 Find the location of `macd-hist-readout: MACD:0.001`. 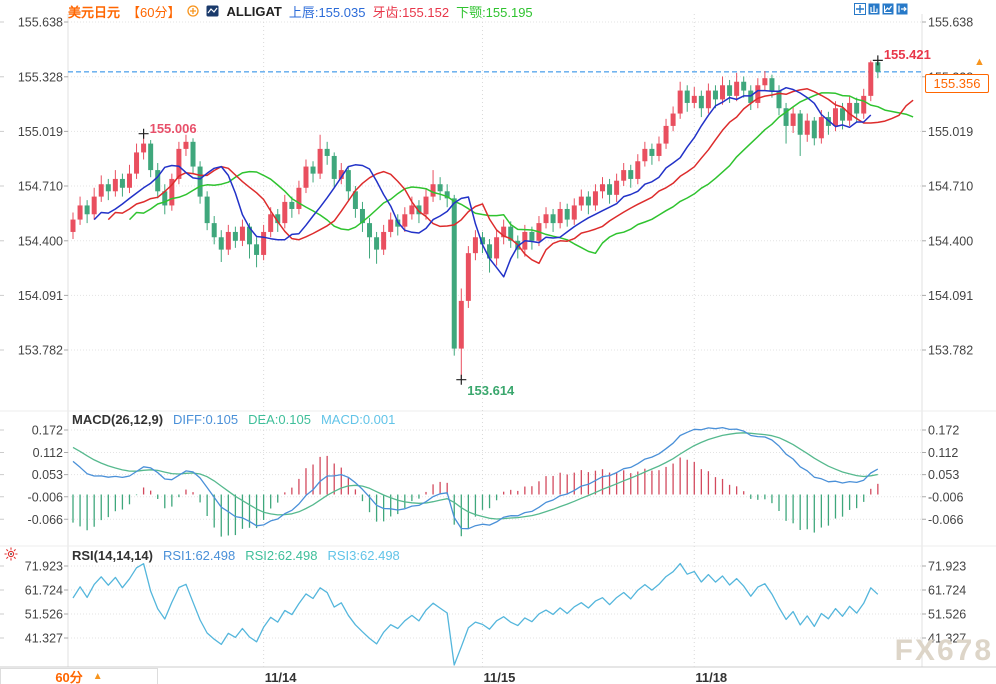

macd-hist-readout: MACD:0.001 is located at coordinates (358, 419).